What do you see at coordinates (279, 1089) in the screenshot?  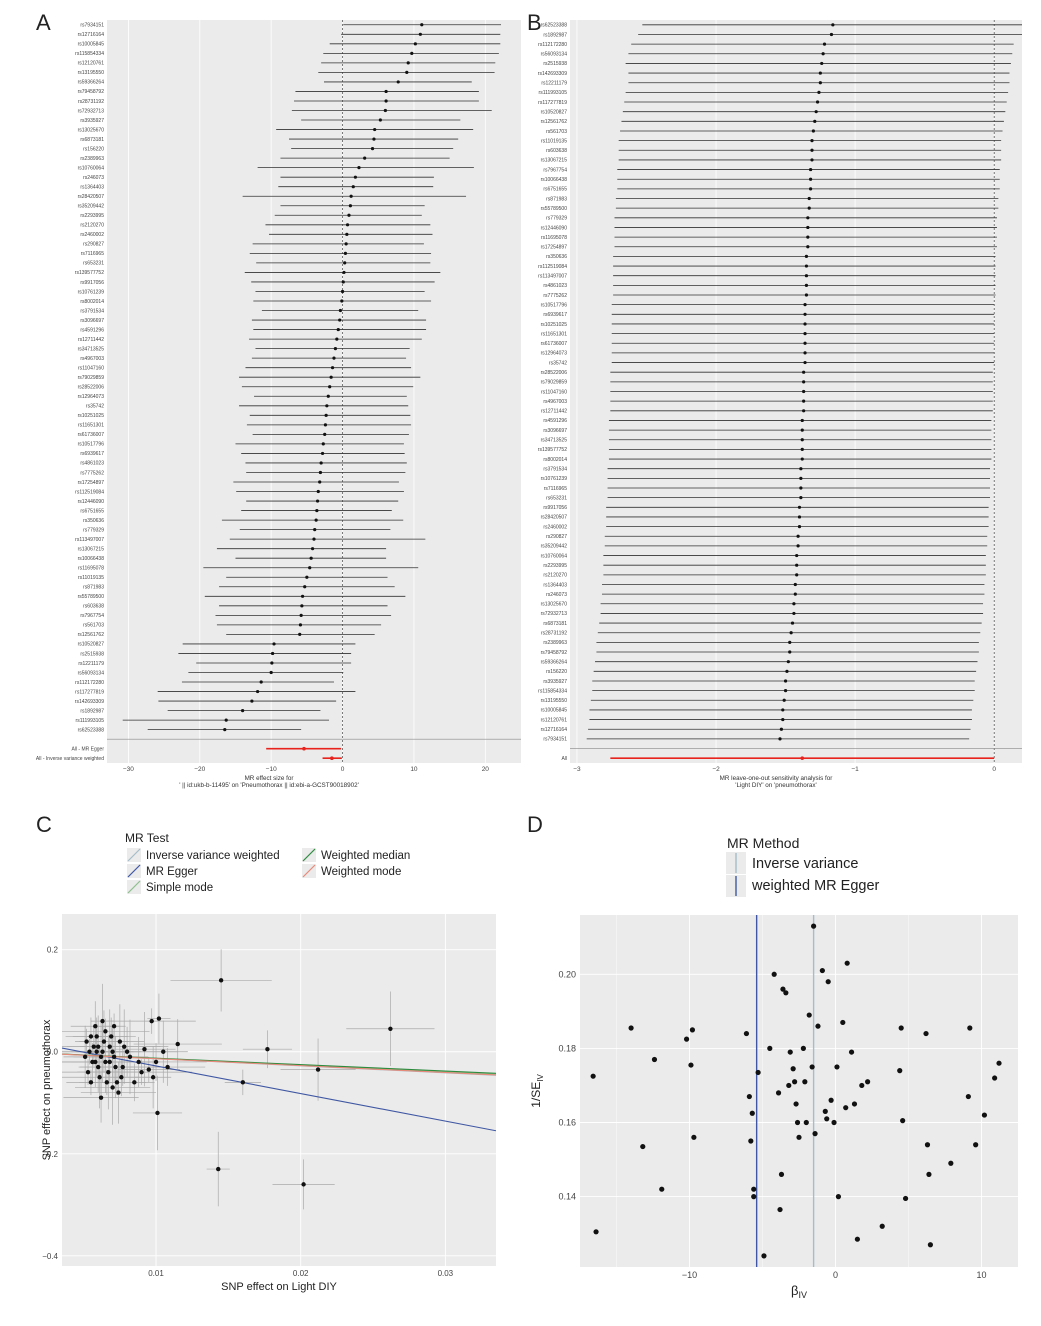 I see `c-regression-line-egger` at bounding box center [279, 1089].